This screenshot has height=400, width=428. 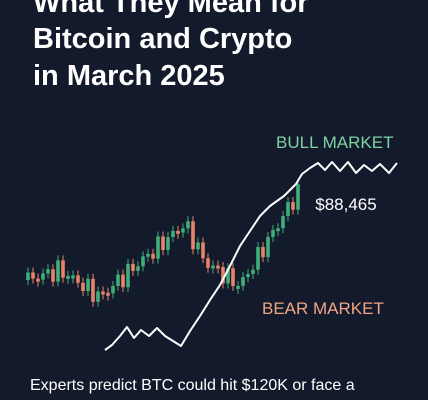 What do you see at coordinates (129, 76) in the screenshot?
I see `title-line: in March 2025` at bounding box center [129, 76].